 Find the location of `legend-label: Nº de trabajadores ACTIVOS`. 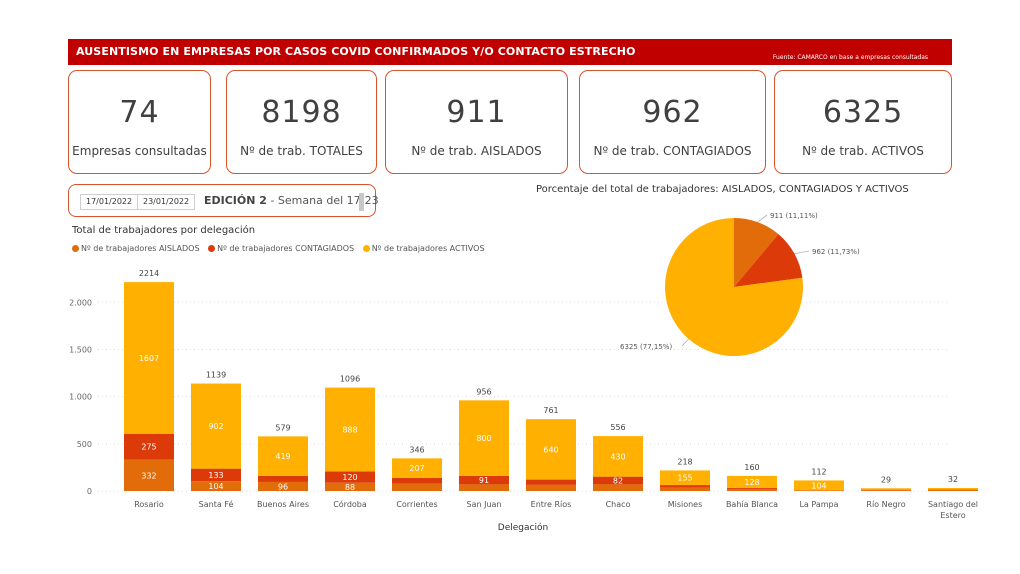

legend-label: Nº de trabajadores ACTIVOS is located at coordinates (428, 248).